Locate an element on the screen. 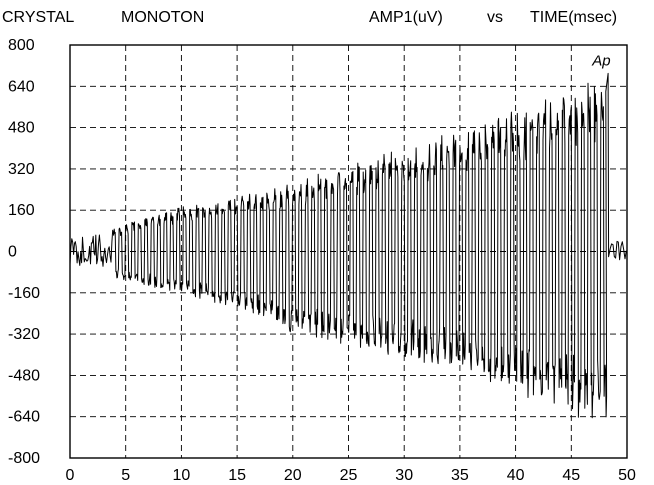  y-tick-label: -800 is located at coordinates (24, 458).